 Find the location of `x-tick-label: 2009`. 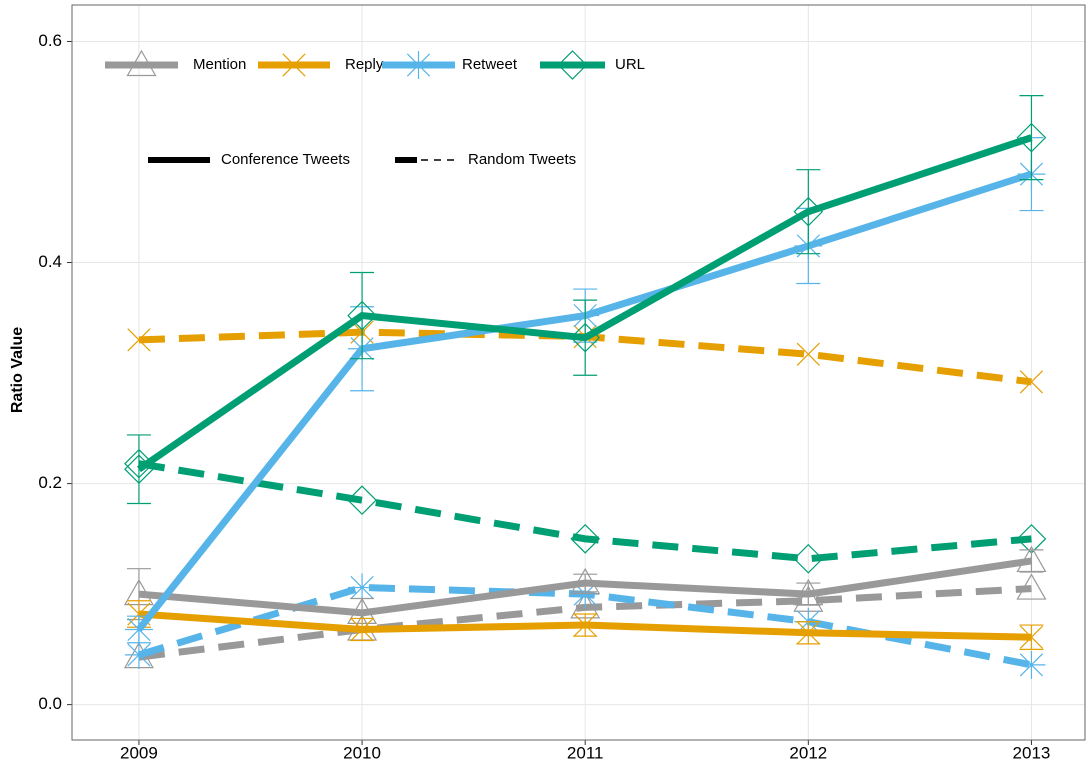

x-tick-label: 2009 is located at coordinates (139, 752).